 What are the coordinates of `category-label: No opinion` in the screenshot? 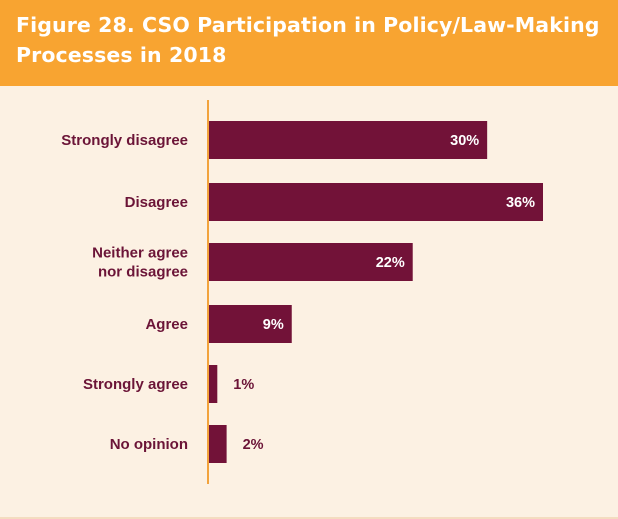 It's located at (149, 444).